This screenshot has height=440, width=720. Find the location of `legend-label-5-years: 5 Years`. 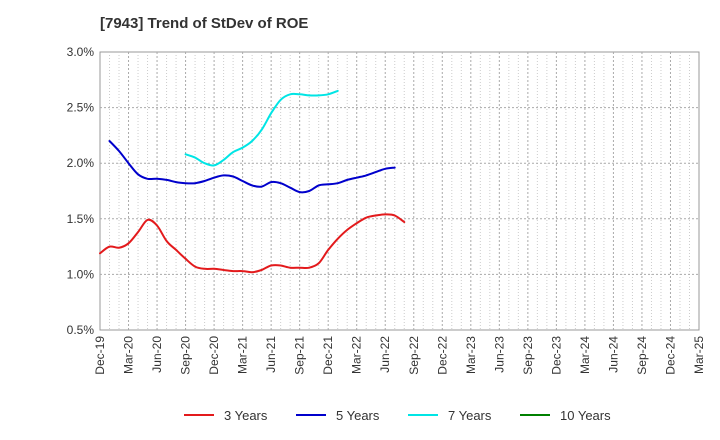

legend-label-5-years: 5 Years is located at coordinates (358, 415).